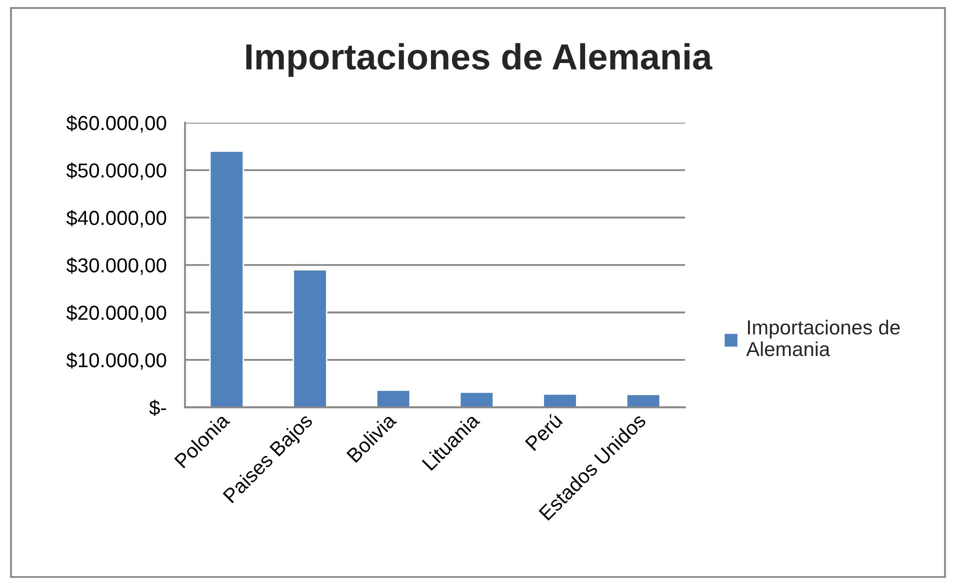 The image size is (956, 579). What do you see at coordinates (823, 338) in the screenshot?
I see `legend-label: Importaciones de Alemania` at bounding box center [823, 338].